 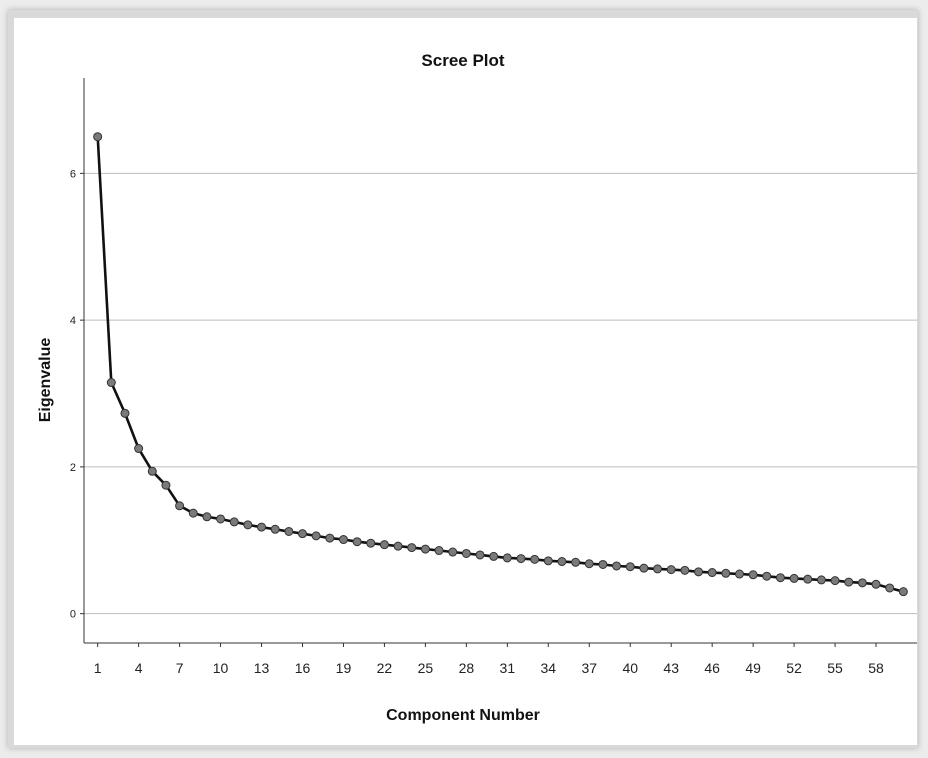 What do you see at coordinates (463, 715) in the screenshot?
I see `x-axis-title: Component Number` at bounding box center [463, 715].